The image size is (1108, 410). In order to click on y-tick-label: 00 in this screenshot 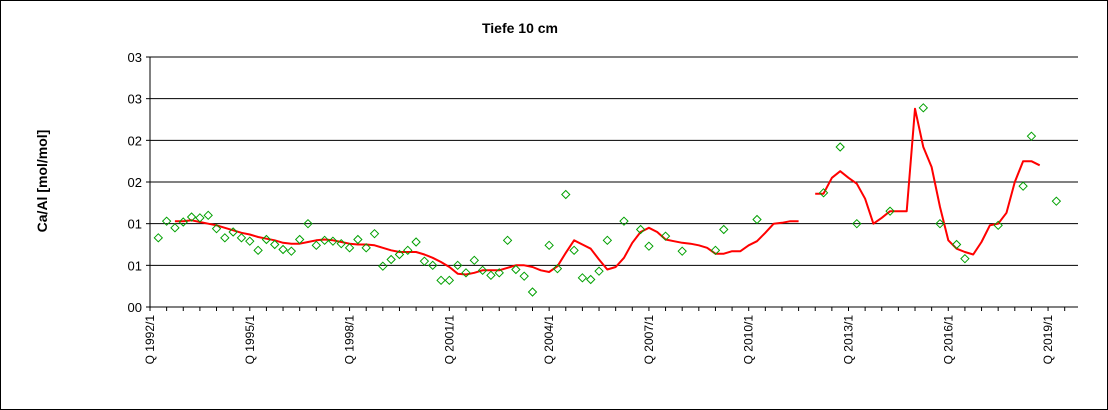, I will do `click(135, 307)`.